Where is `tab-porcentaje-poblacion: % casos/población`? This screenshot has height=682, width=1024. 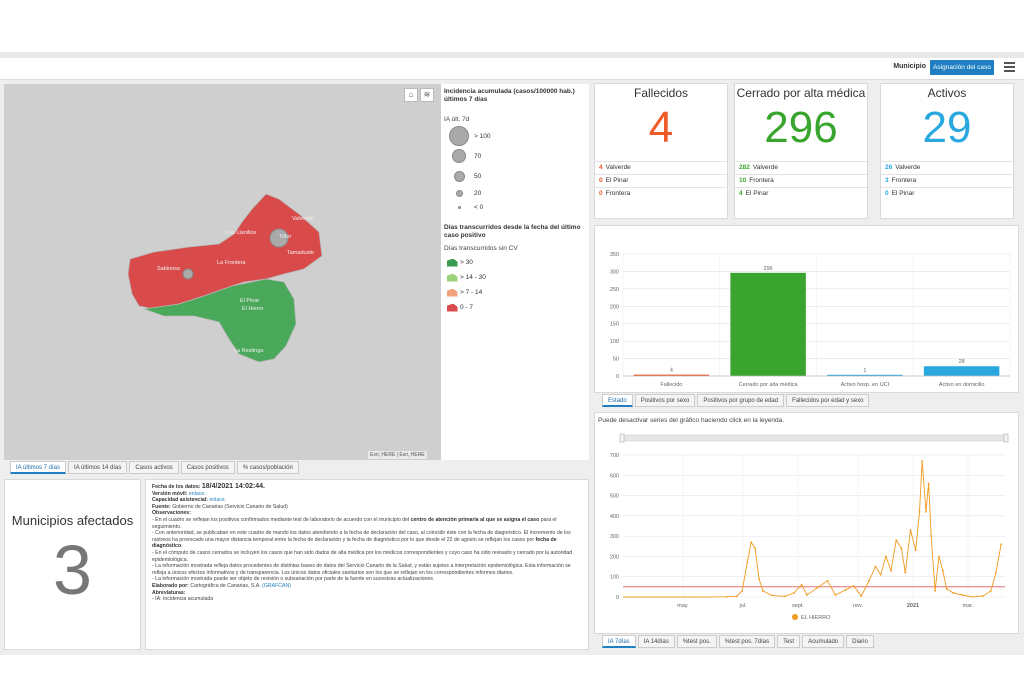
tab-porcentaje-poblacion: % casos/población is located at coordinates (267, 467).